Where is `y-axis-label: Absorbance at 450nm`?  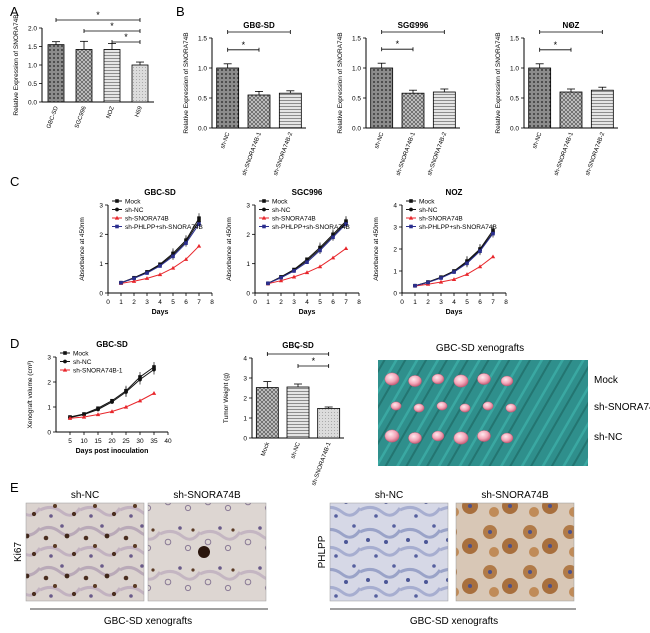 y-axis-label: Absorbance at 450nm is located at coordinates (229, 249).